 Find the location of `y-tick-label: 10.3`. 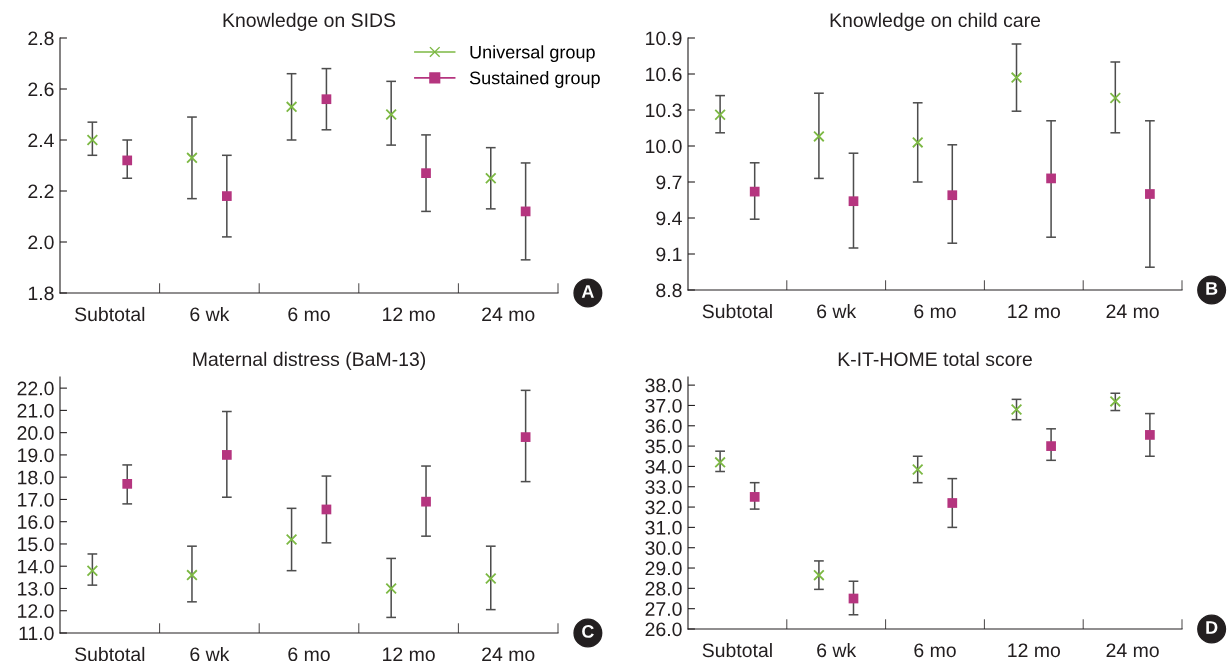

y-tick-label: 10.3 is located at coordinates (664, 110).